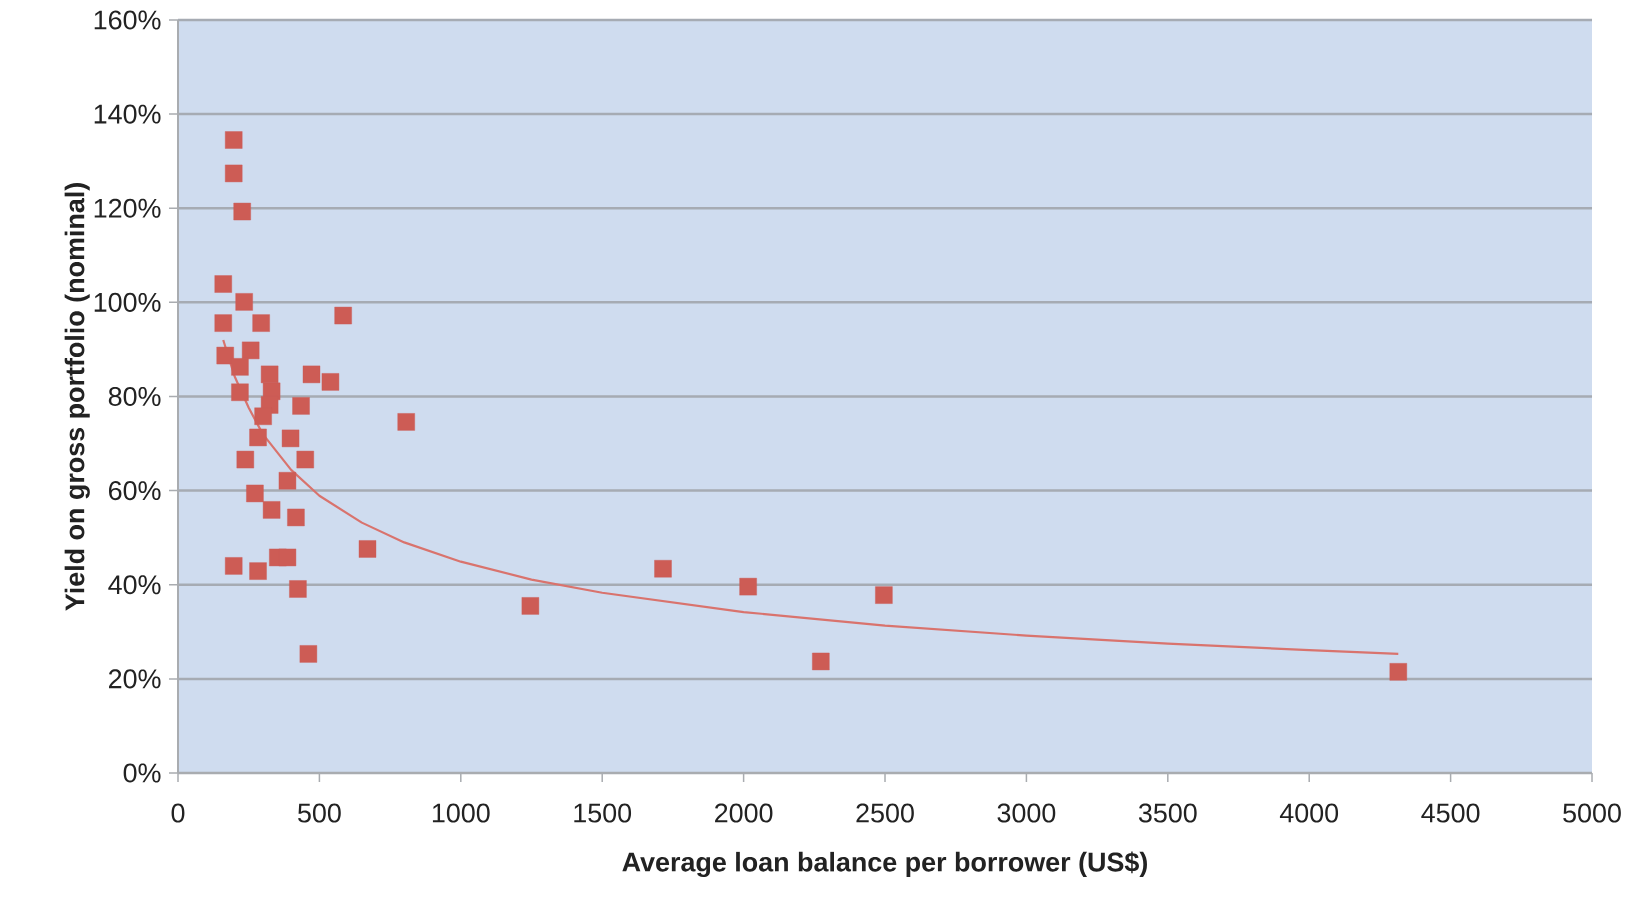  I want to click on y-tick-label: 80%, so click(134, 396).